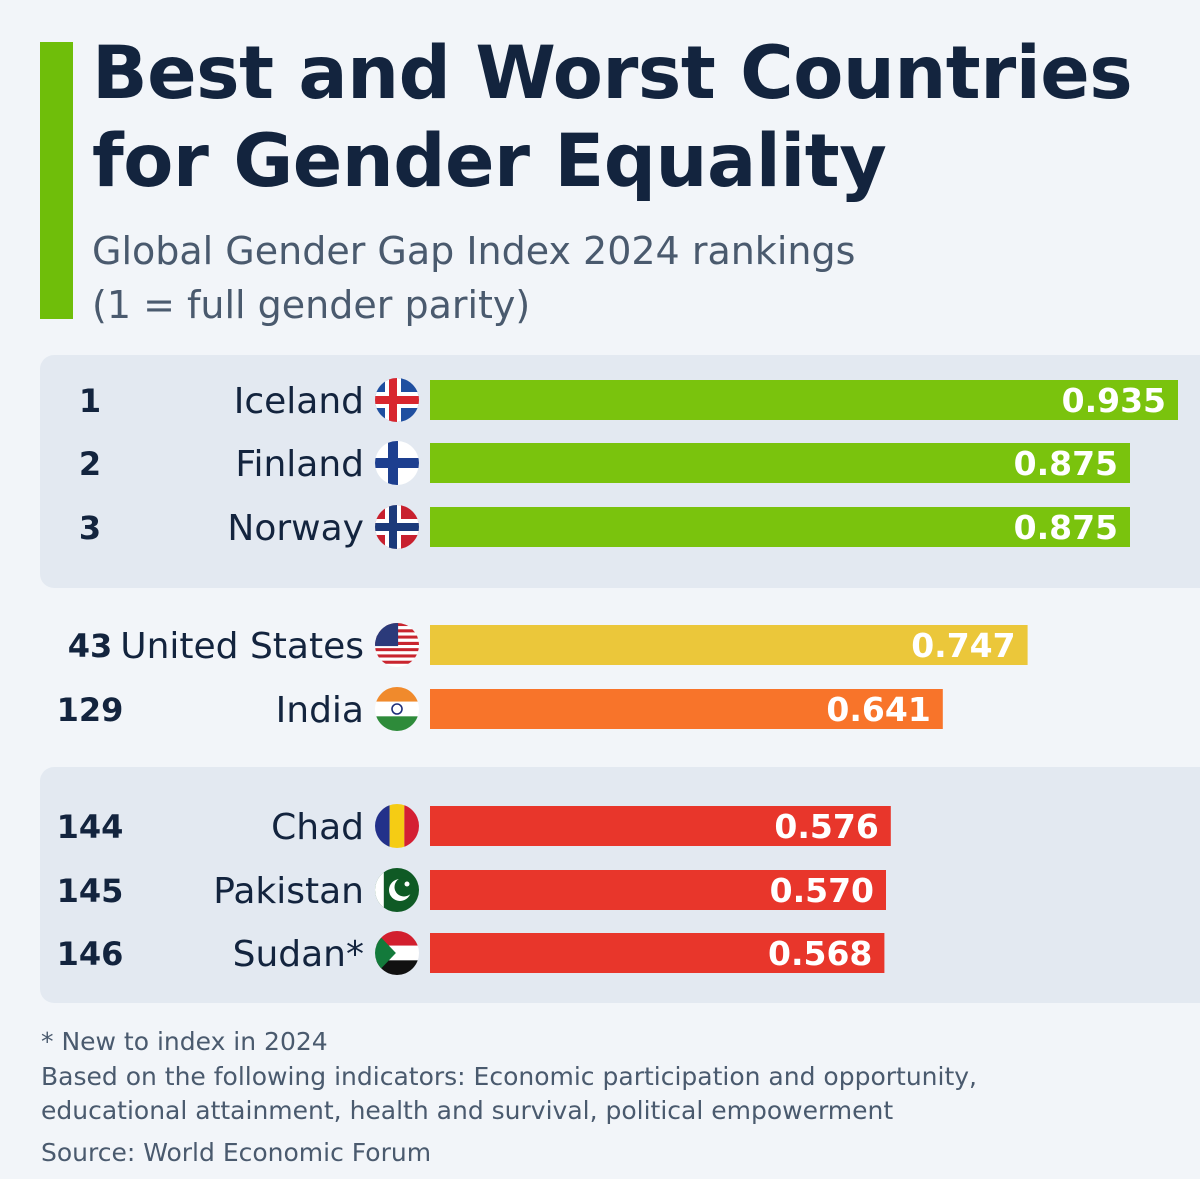 Image resolution: width=1200 pixels, height=1179 pixels. I want to click on bar-row-2: 2 Finland 0.875, so click(604, 463).